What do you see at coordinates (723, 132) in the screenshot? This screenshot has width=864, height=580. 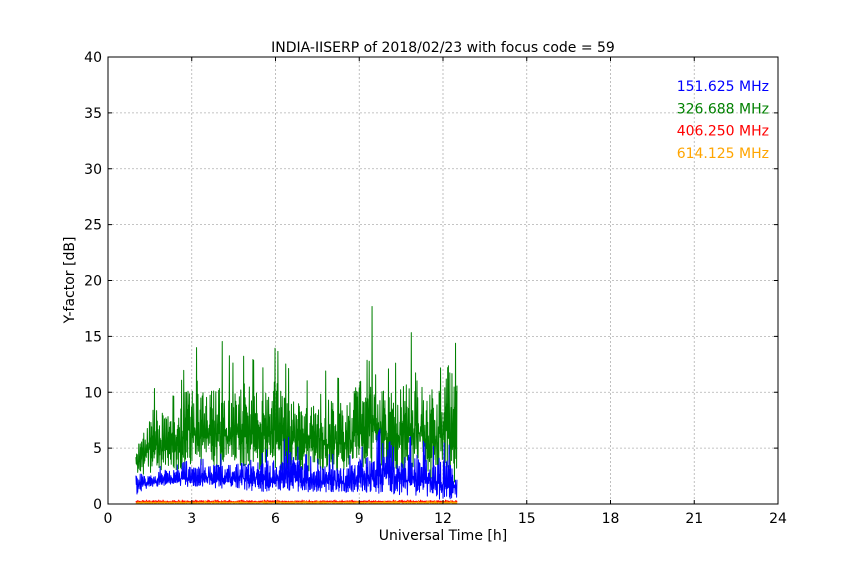 I see `legend-entry: 406.250 MHz` at bounding box center [723, 132].